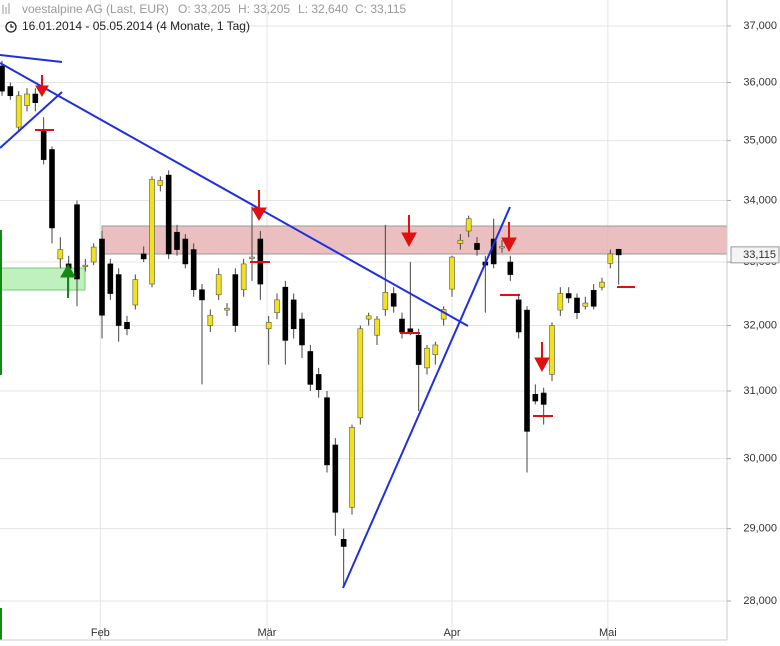 The width and height of the screenshot is (780, 646). Describe the element at coordinates (760, 325) in the screenshot. I see `y-tick-label: 32,000` at that location.